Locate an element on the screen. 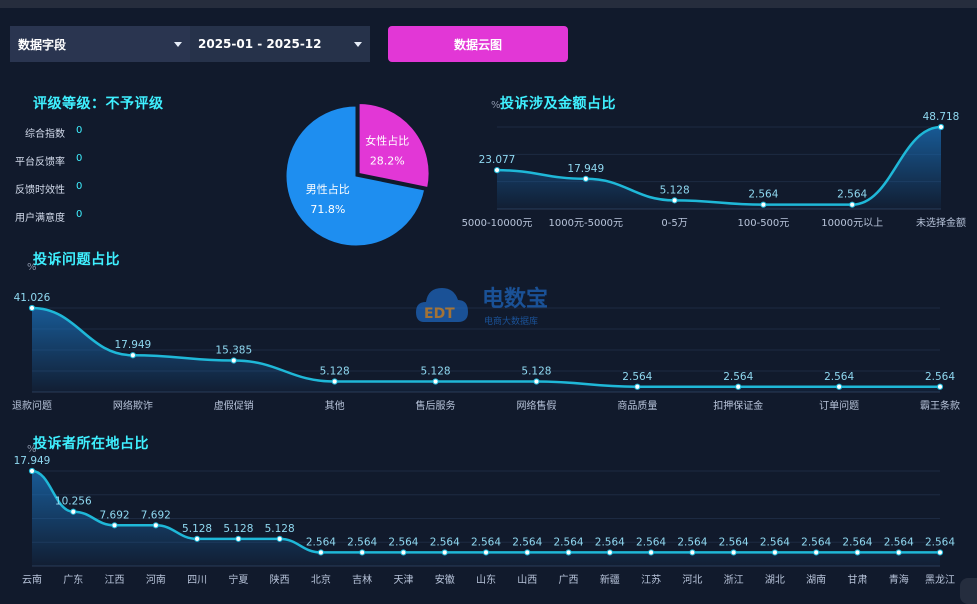 The width and height of the screenshot is (977, 604). data-label: 7.692 is located at coordinates (115, 515).